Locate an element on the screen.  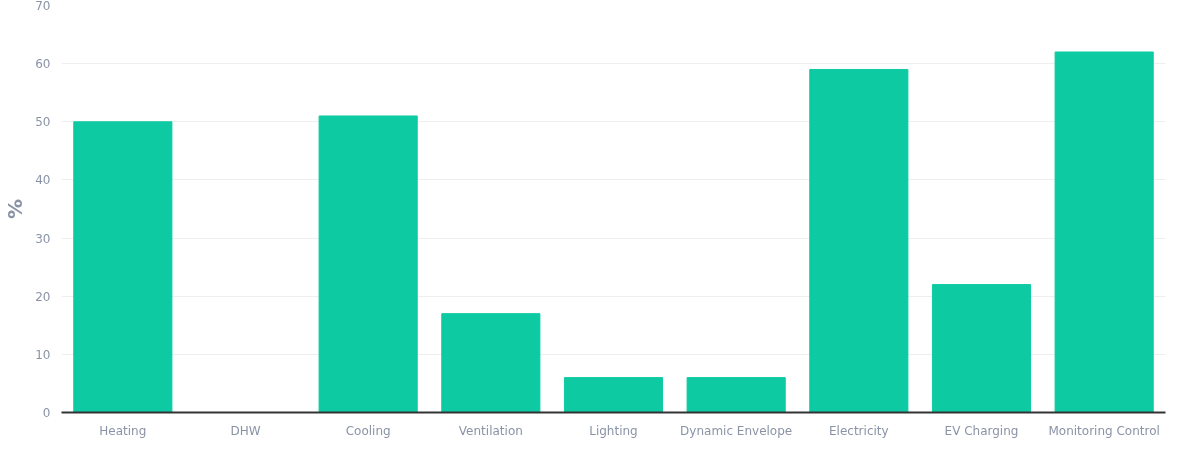
y-tick-label: 60 is located at coordinates (43, 64).